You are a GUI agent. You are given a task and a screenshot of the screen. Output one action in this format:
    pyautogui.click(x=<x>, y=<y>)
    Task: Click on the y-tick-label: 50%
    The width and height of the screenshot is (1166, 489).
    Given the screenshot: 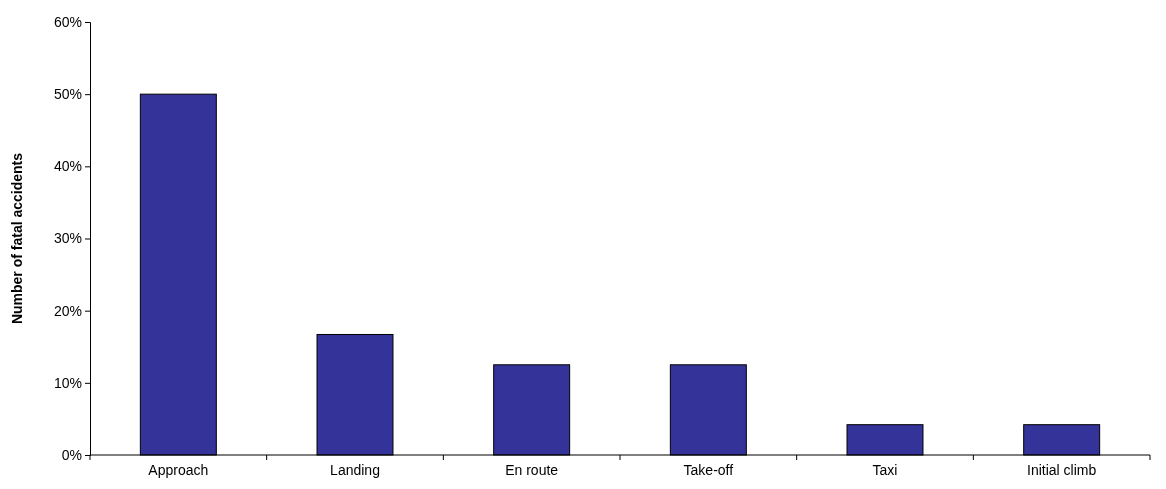 What is the action you would take?
    pyautogui.click(x=67, y=94)
    